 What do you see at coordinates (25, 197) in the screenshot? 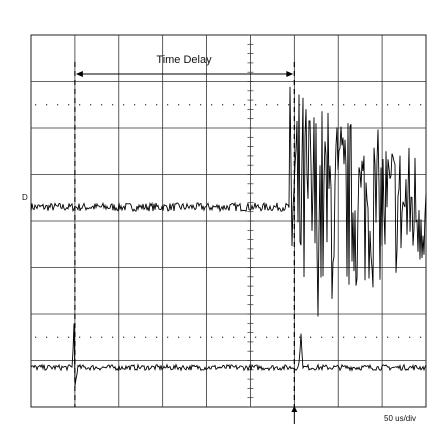
I see `channel-marker-label: D` at bounding box center [25, 197].